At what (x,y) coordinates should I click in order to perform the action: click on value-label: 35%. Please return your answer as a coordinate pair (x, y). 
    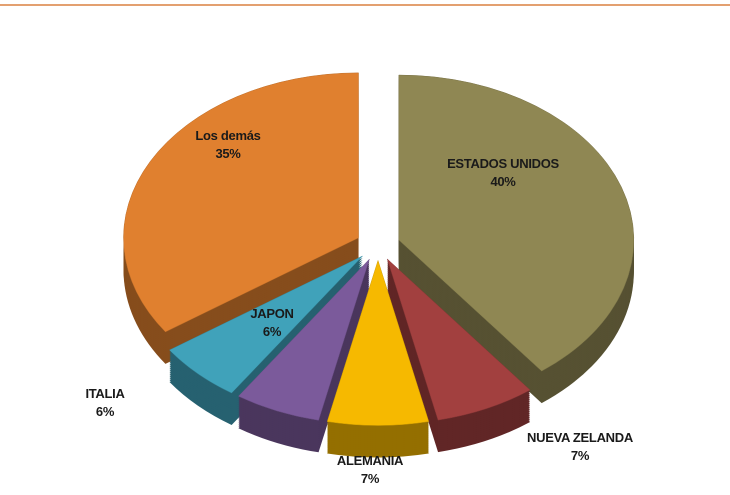
    Looking at the image, I should click on (228, 153).